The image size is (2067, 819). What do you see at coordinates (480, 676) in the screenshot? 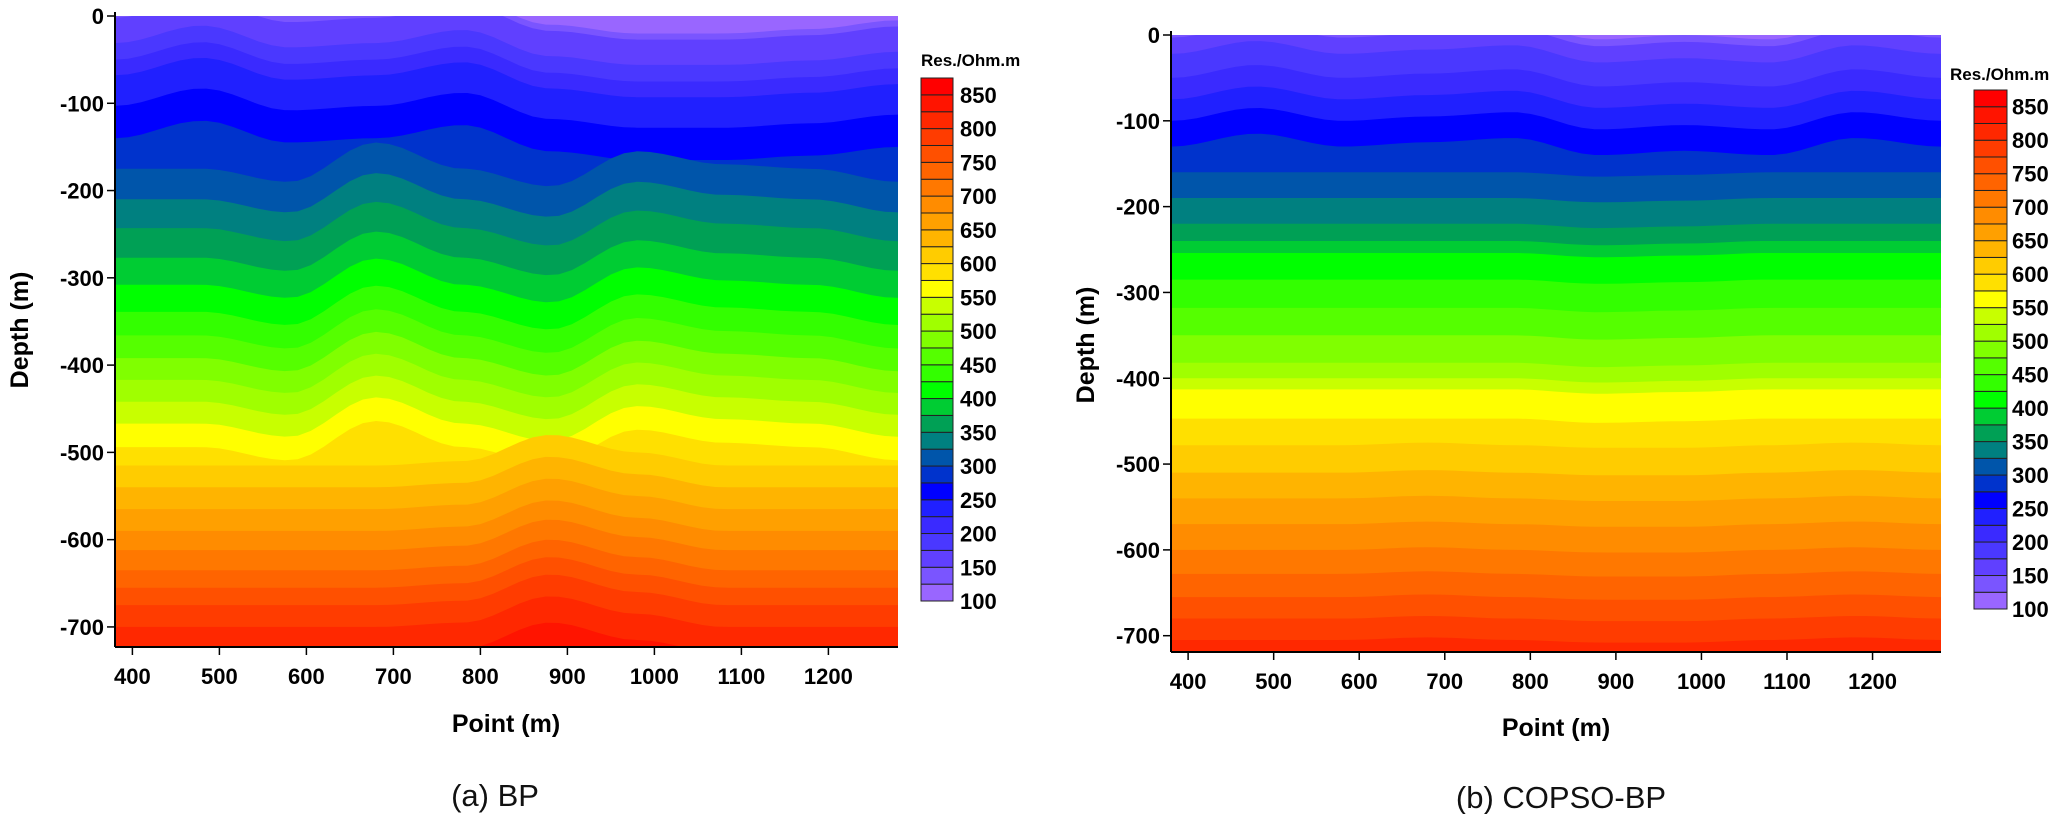
I see `x-tick-label: 800` at bounding box center [480, 676].